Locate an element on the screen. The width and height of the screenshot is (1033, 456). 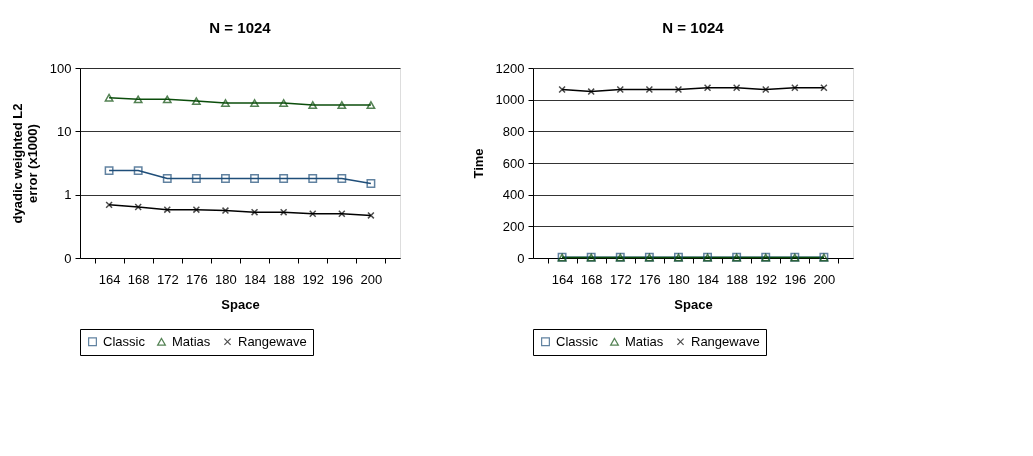
y-tick-label: 1000 is located at coordinates (510, 100).